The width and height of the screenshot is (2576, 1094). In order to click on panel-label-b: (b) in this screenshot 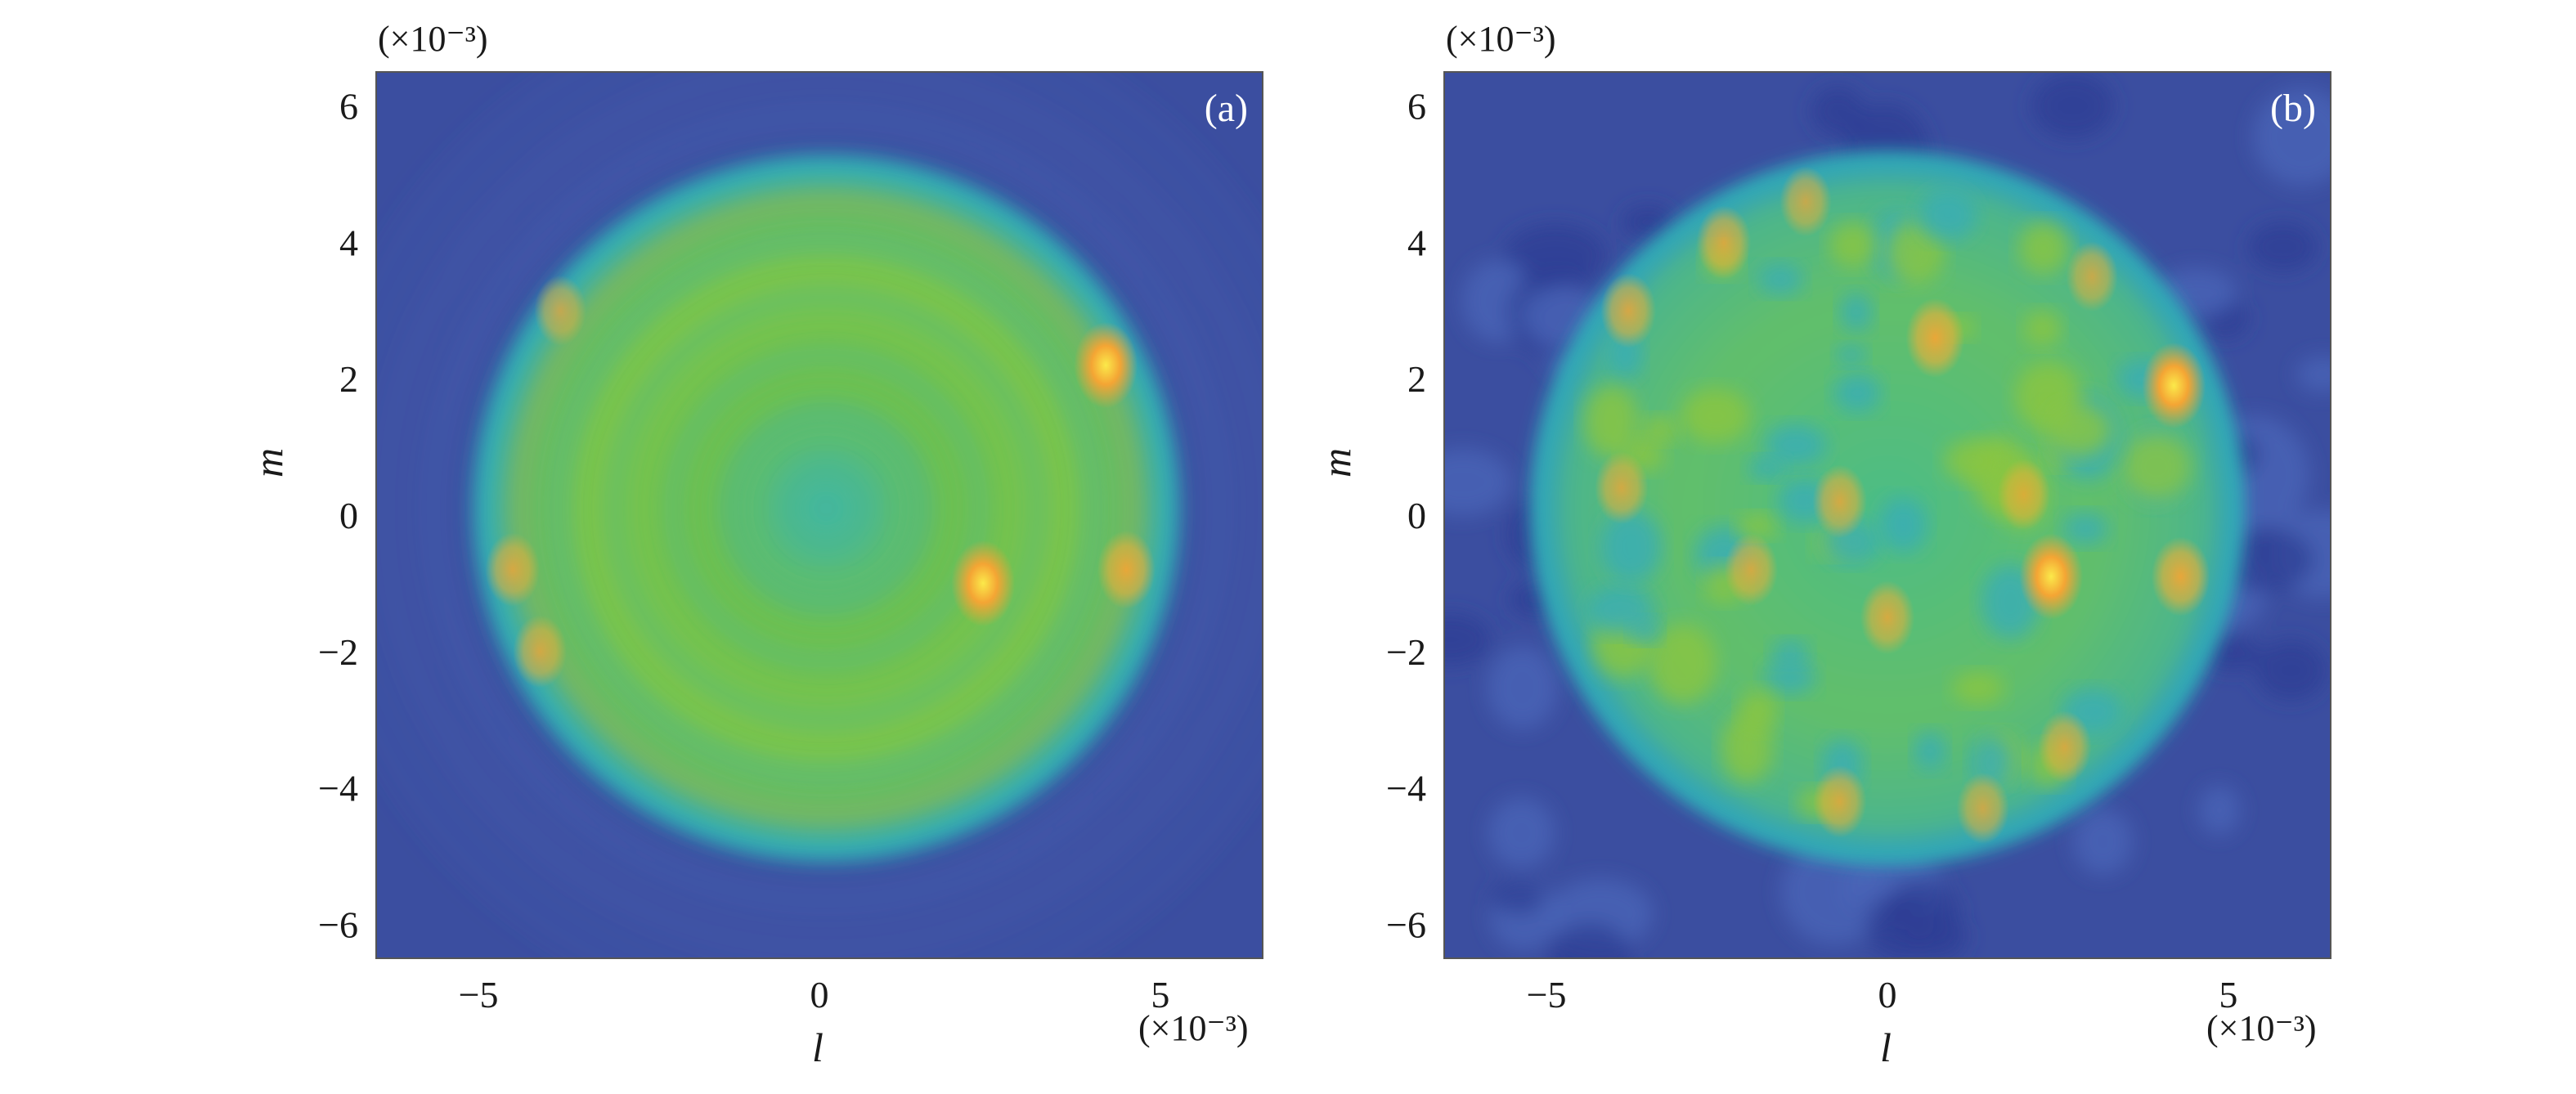, I will do `click(2293, 108)`.